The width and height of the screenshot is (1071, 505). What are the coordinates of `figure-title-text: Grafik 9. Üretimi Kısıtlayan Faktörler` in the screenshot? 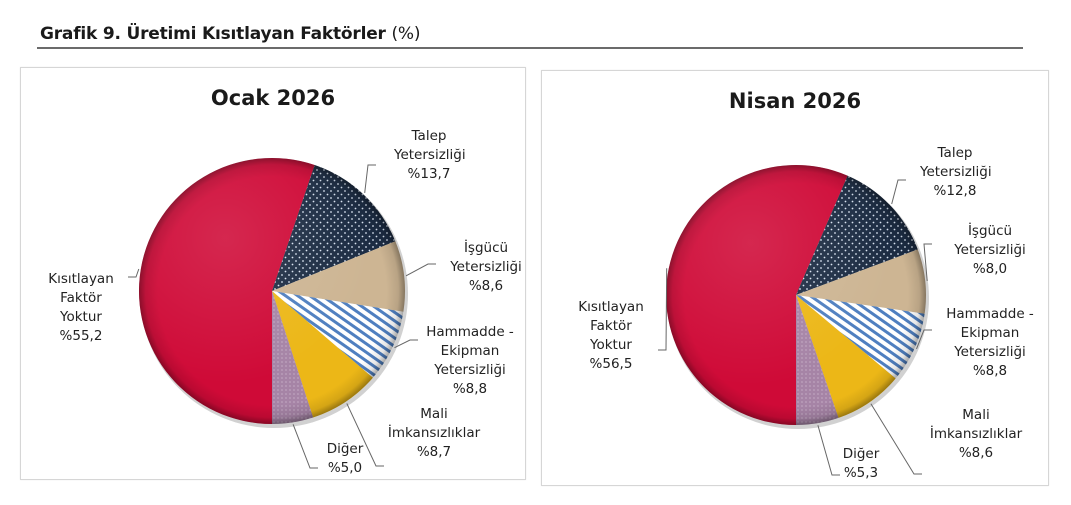 It's located at (213, 34).